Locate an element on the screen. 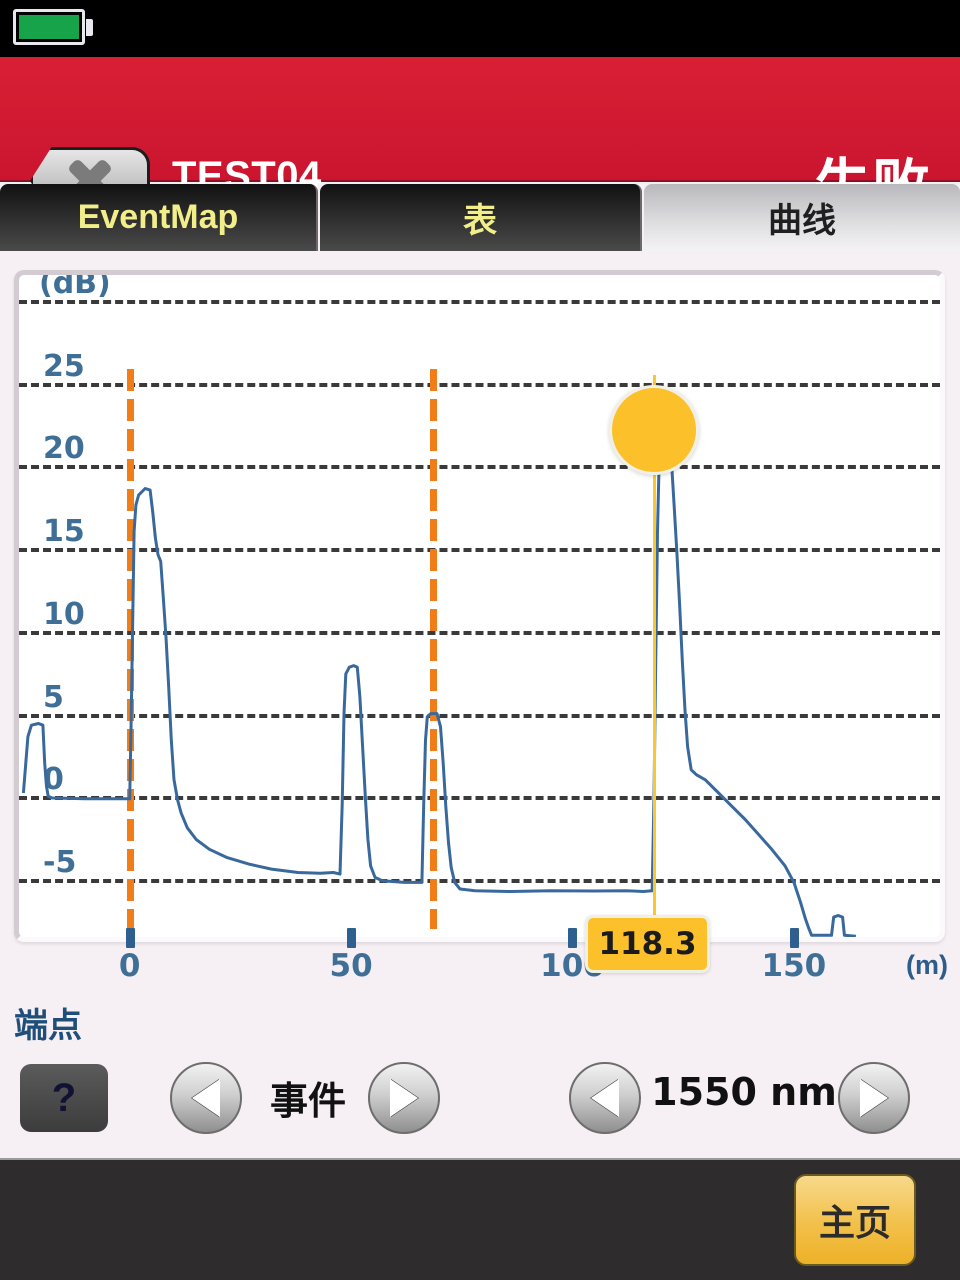 Image resolution: width=960 pixels, height=1280 pixels. wavelength-prev-button is located at coordinates (605, 1098).